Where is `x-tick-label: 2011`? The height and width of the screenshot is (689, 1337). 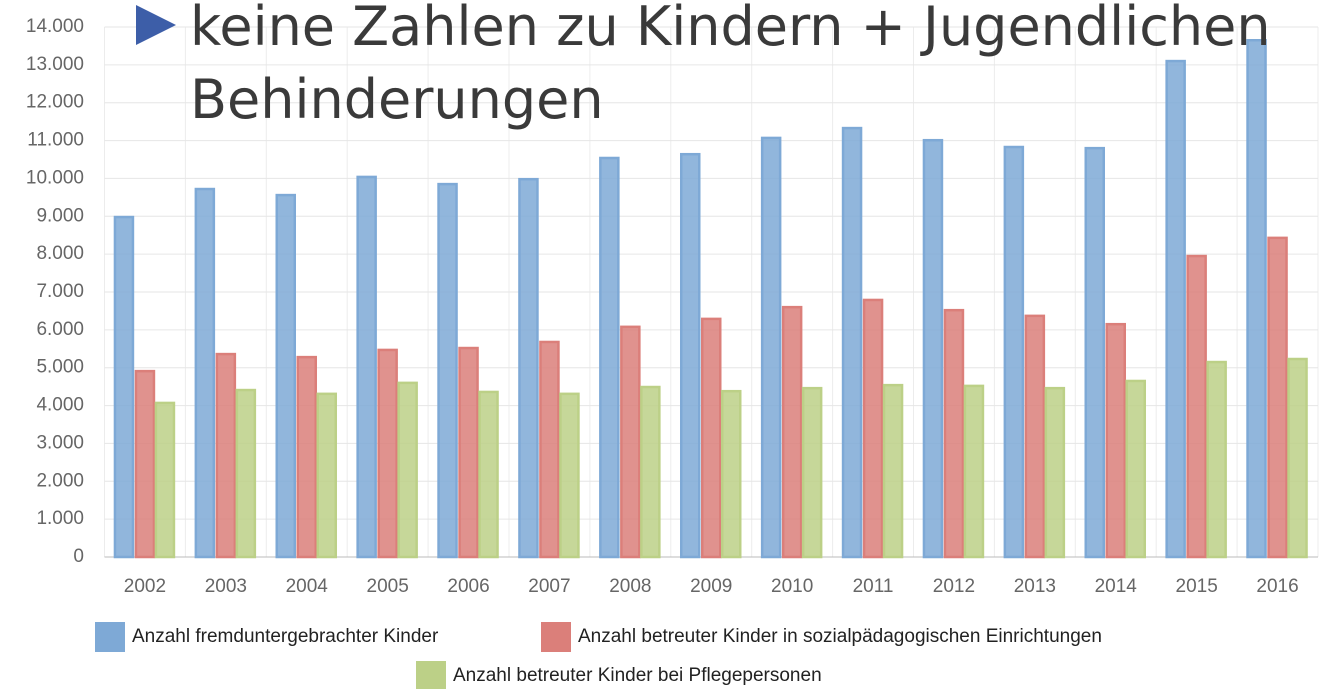
x-tick-label: 2011 is located at coordinates (873, 586).